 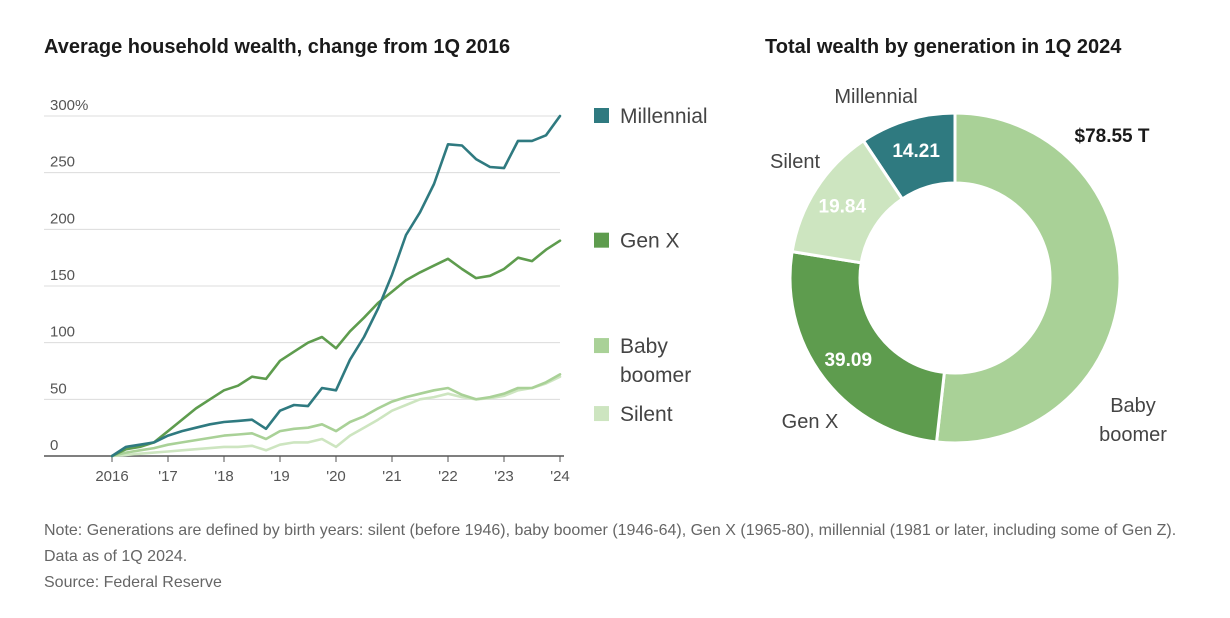 I want to click on chart-source: Source: Federal Reserve, so click(x=133, y=582).